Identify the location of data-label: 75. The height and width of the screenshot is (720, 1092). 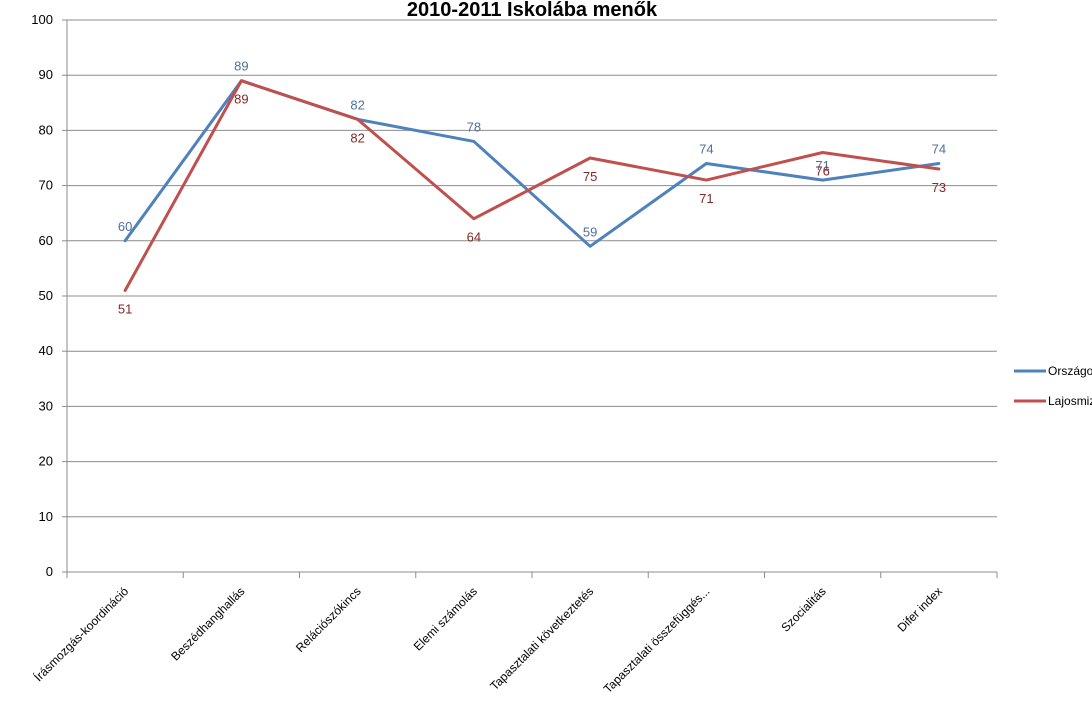
(590, 176).